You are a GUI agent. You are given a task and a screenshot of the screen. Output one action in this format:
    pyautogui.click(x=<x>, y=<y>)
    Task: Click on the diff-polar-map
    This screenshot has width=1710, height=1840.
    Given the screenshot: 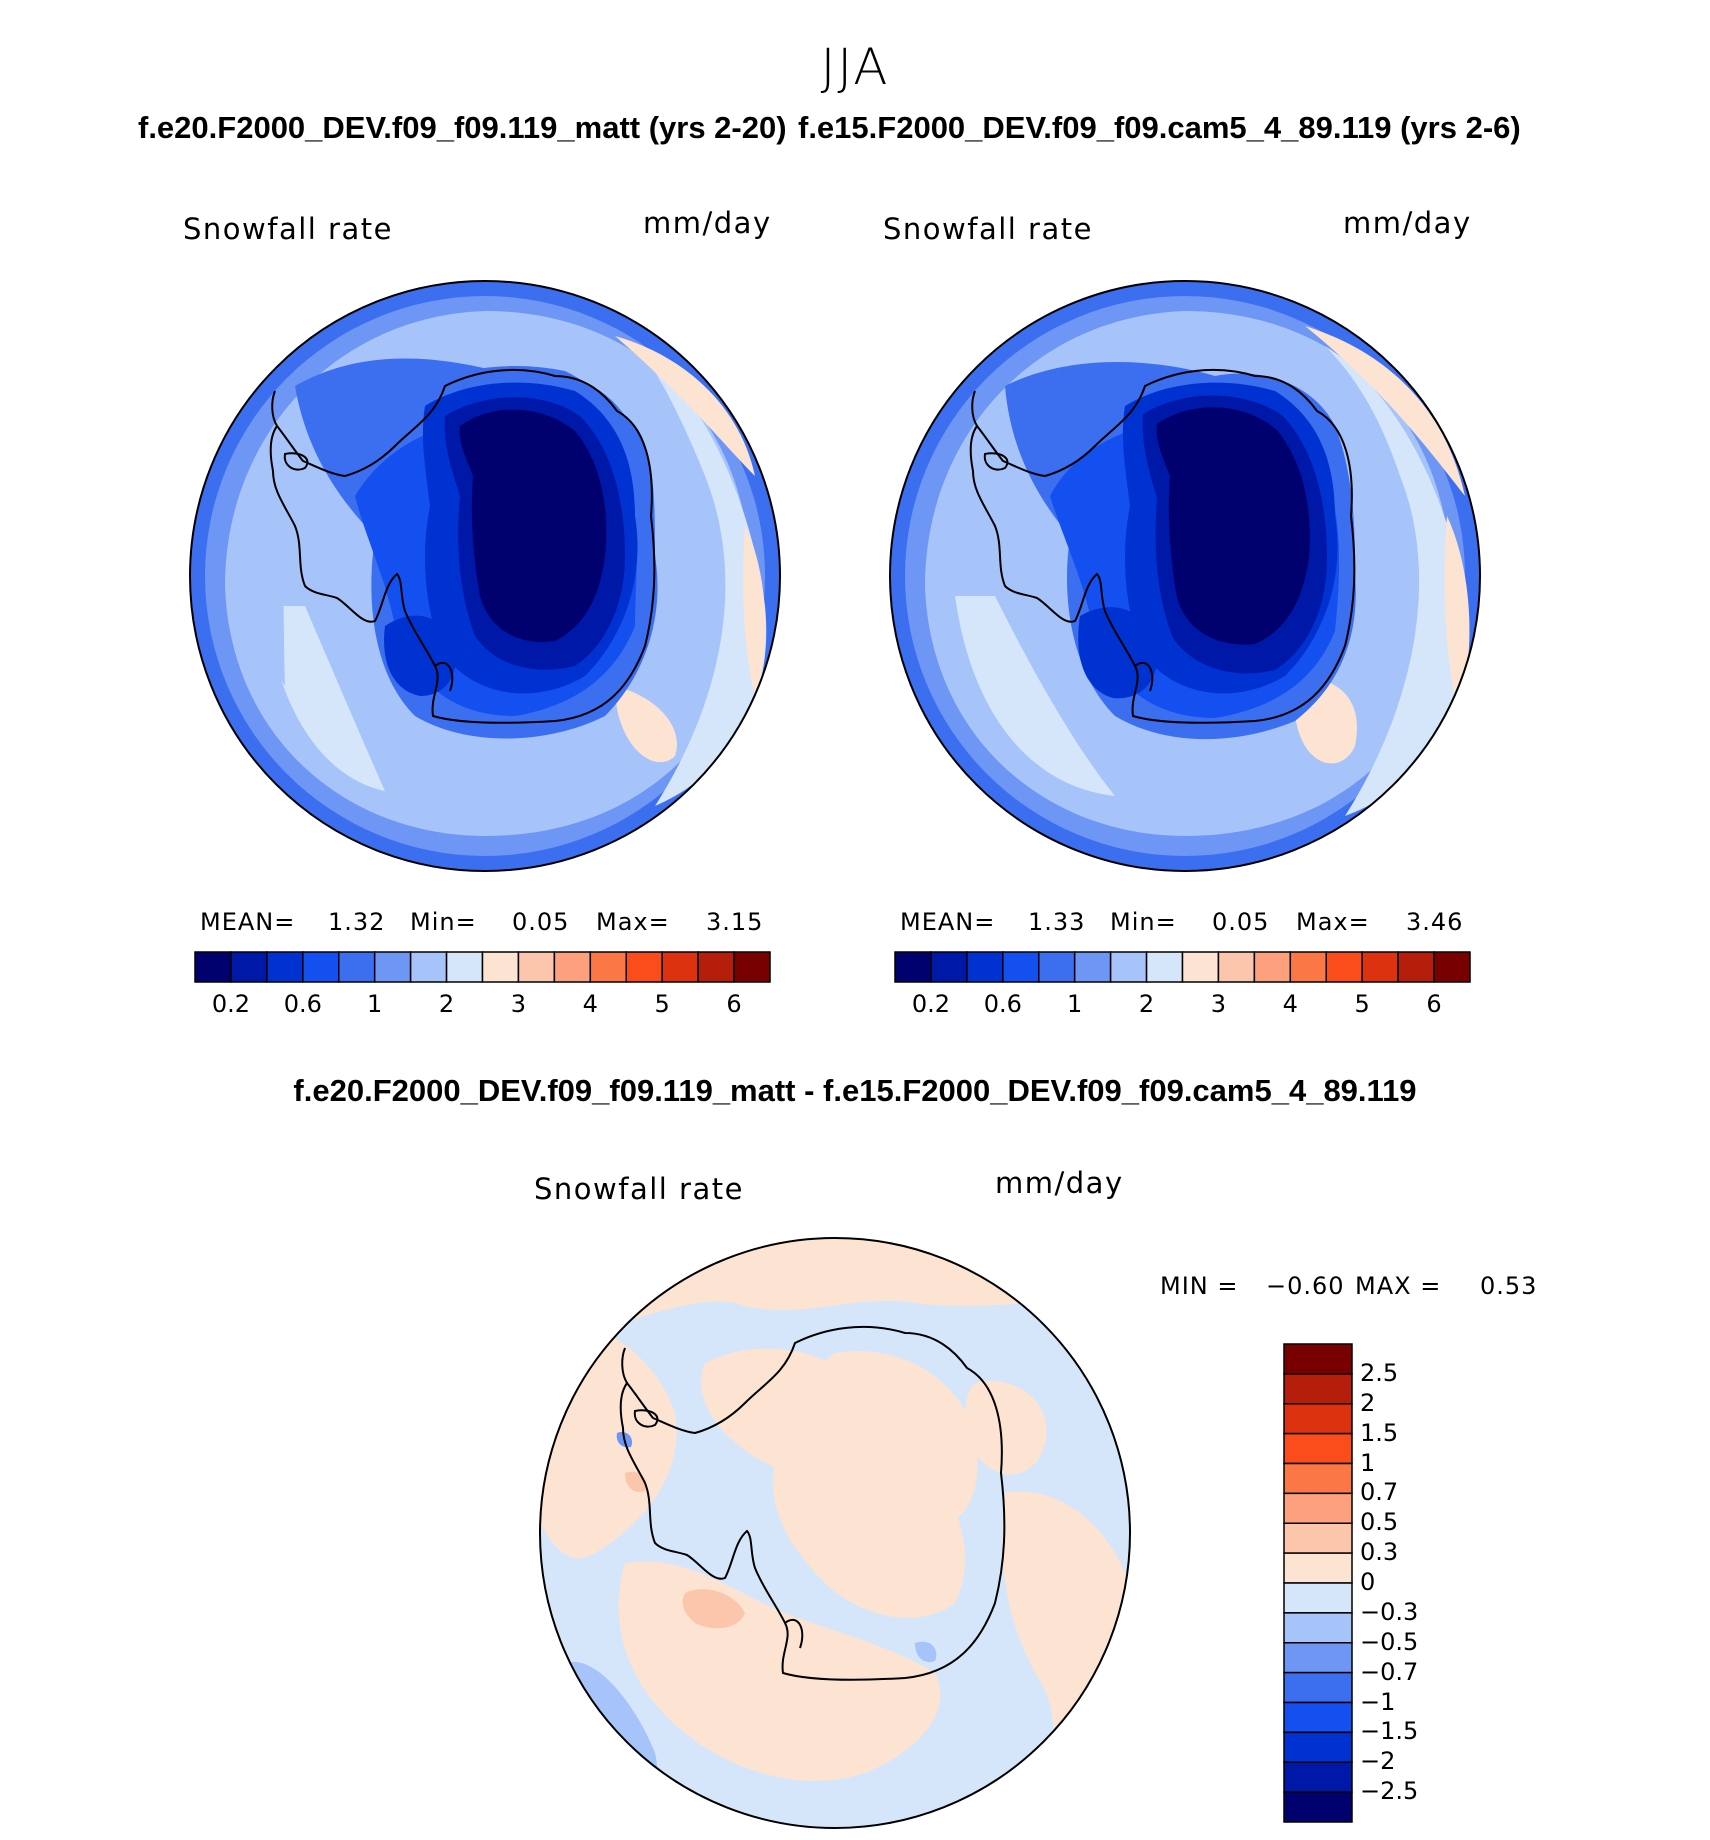 What is the action you would take?
    pyautogui.click(x=835, y=1533)
    